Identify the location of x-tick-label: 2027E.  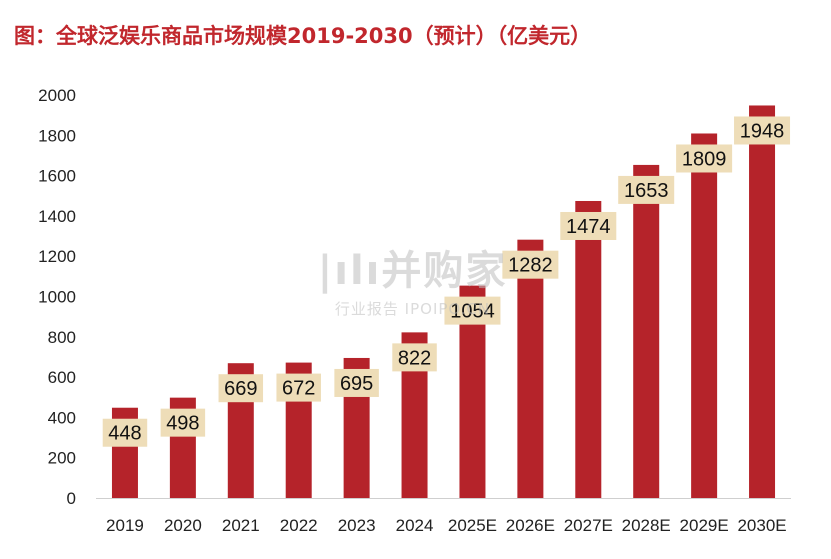
(588, 525).